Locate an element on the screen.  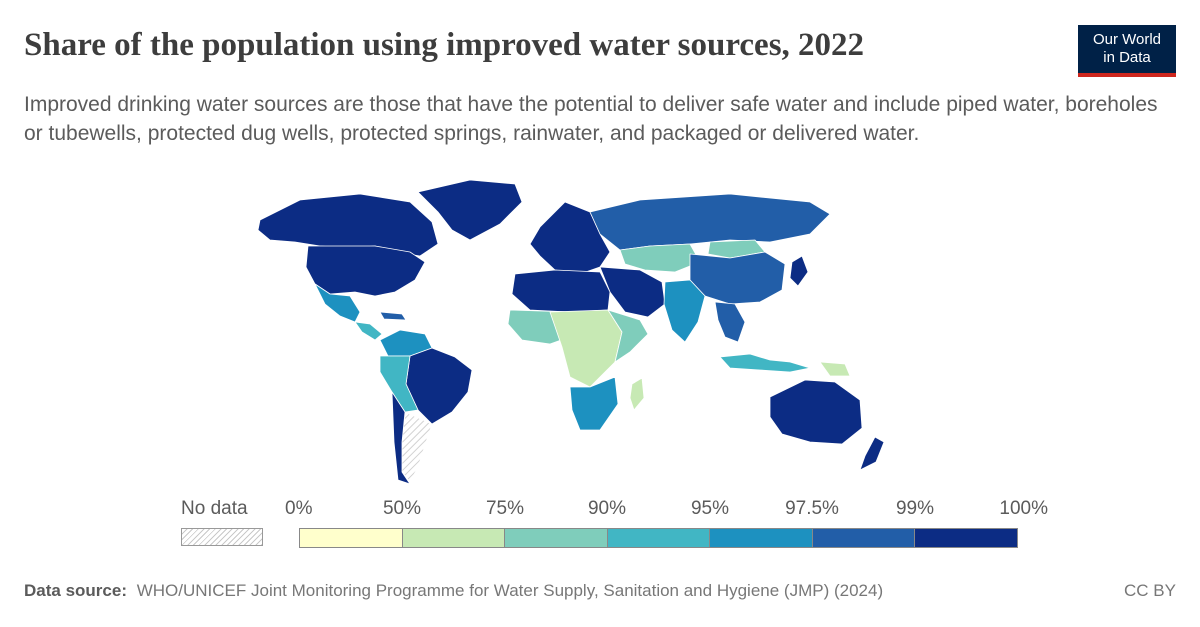
owid-logo: Our World in Data is located at coordinates (1127, 51).